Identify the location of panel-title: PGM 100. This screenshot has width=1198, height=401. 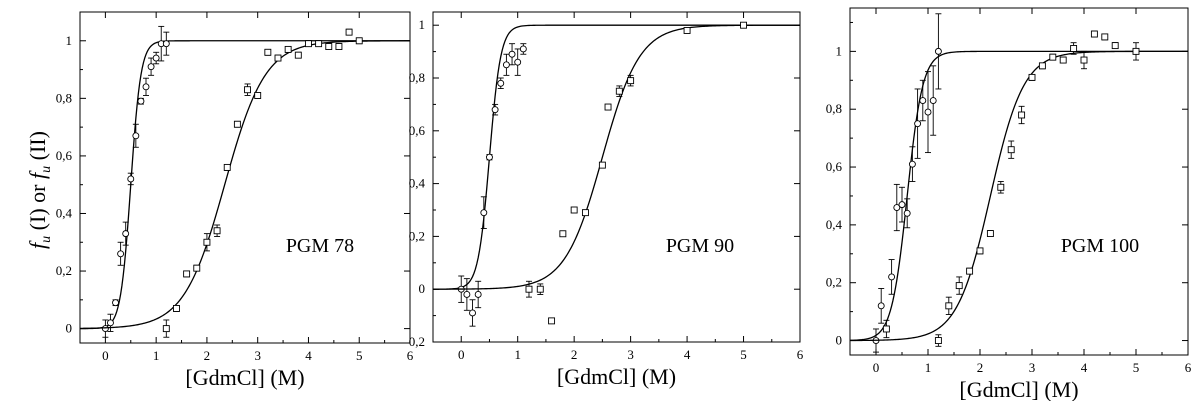
(1100, 246).